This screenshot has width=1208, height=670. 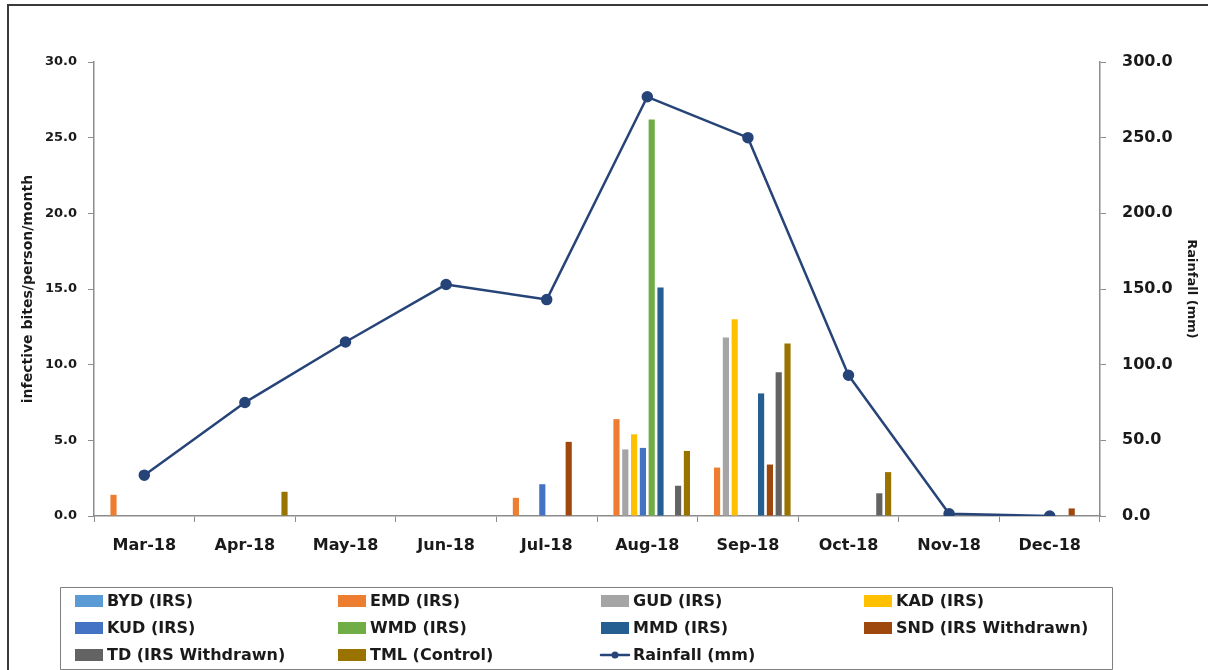 What do you see at coordinates (949, 544) in the screenshot?
I see `x-tick-label: Nov-18` at bounding box center [949, 544].